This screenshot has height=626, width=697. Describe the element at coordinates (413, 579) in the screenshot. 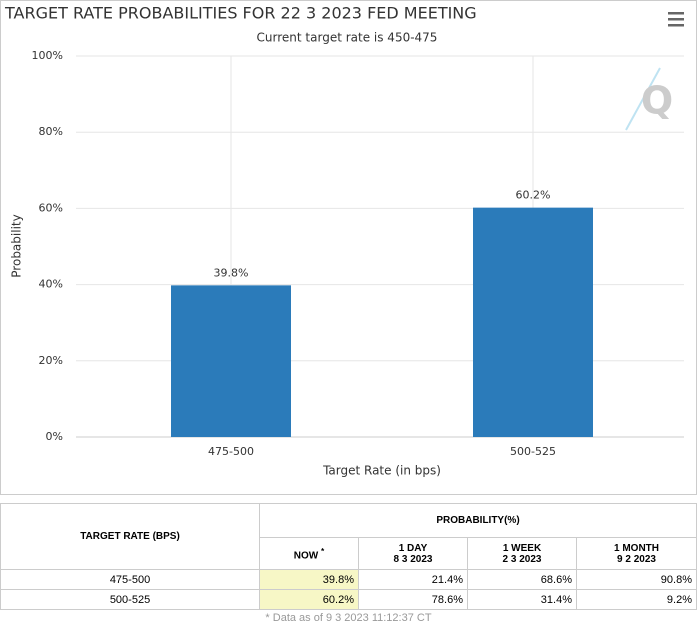

I see `cell: 21.4%` at that location.